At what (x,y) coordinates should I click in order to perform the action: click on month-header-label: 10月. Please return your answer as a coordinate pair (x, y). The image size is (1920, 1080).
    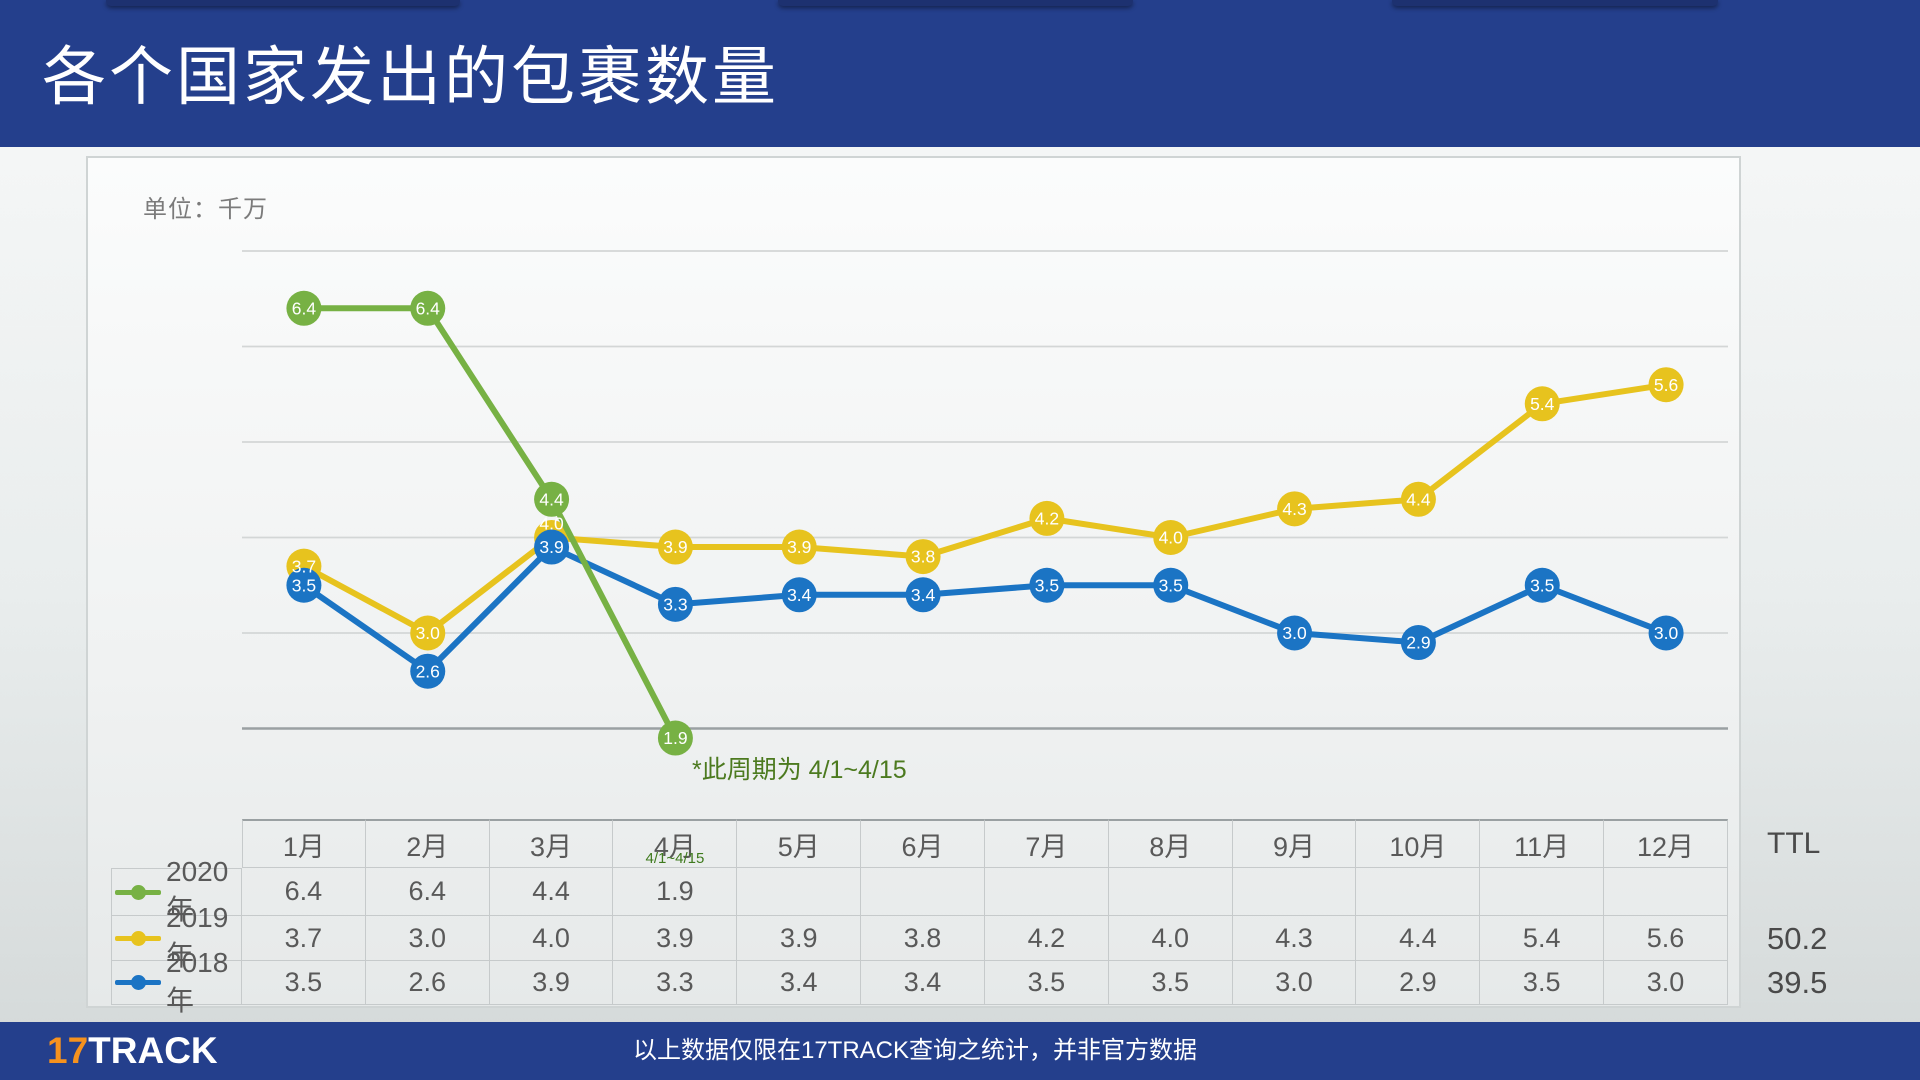
    Looking at the image, I should click on (1418, 846).